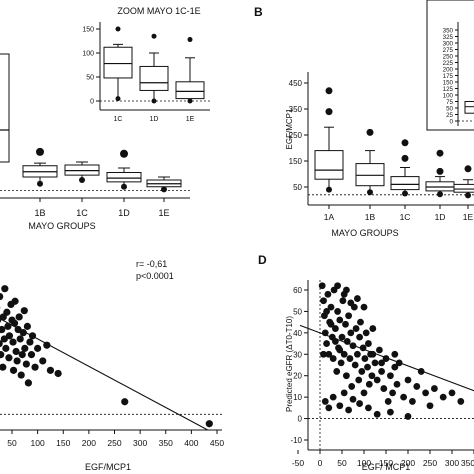 This screenshot has height=474, width=474. What do you see at coordinates (469, 107) in the screenshot?
I see `panel-b-inset-box` at bounding box center [469, 107].